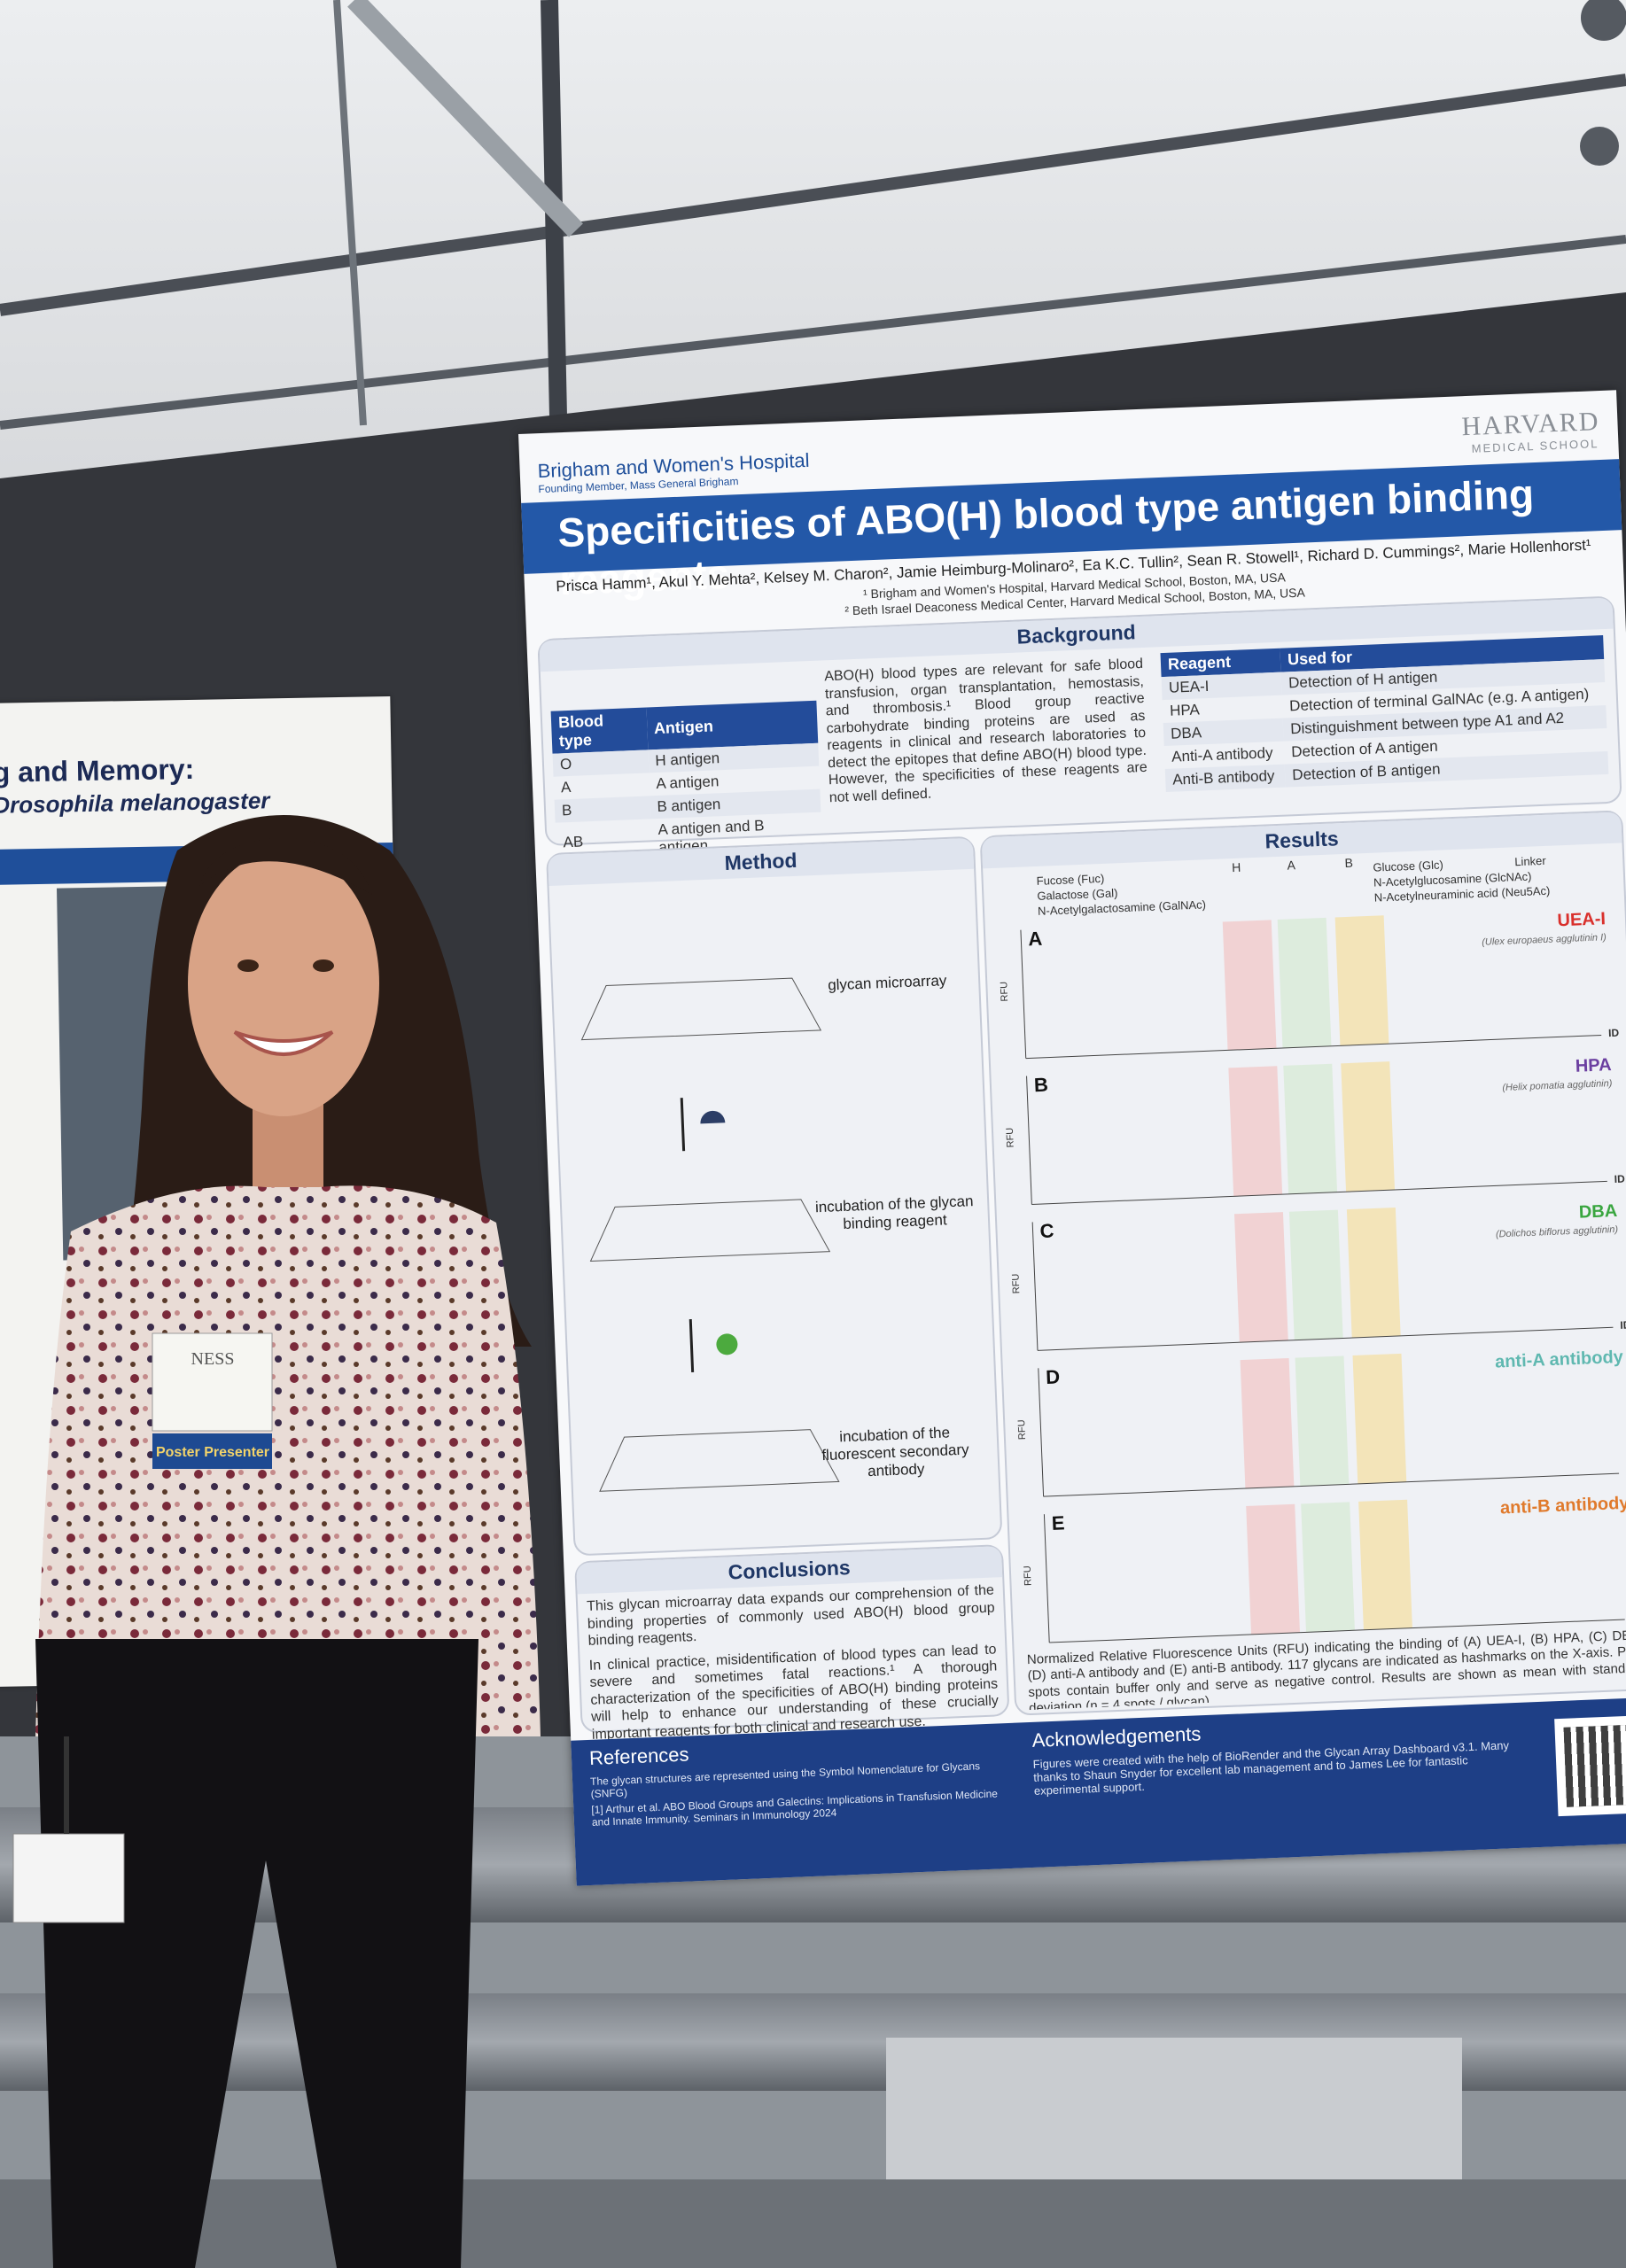 The width and height of the screenshot is (1626, 2268). Describe the element at coordinates (1046, 1230) in the screenshot. I see `panel-letter: C` at that location.